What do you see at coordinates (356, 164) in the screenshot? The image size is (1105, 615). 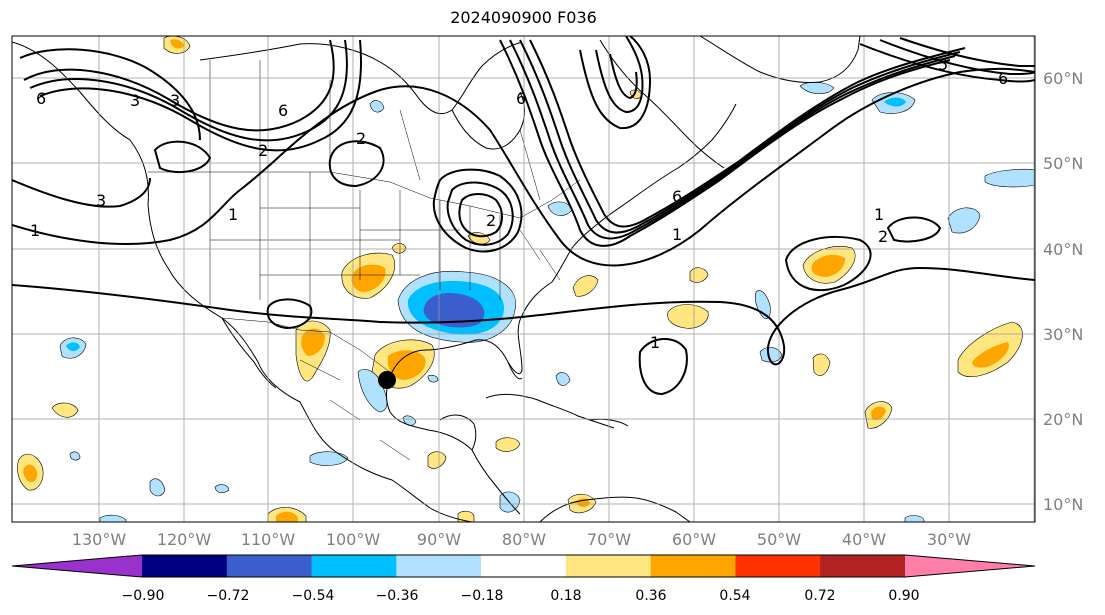 I see `contour-2-canada-loop` at bounding box center [356, 164].